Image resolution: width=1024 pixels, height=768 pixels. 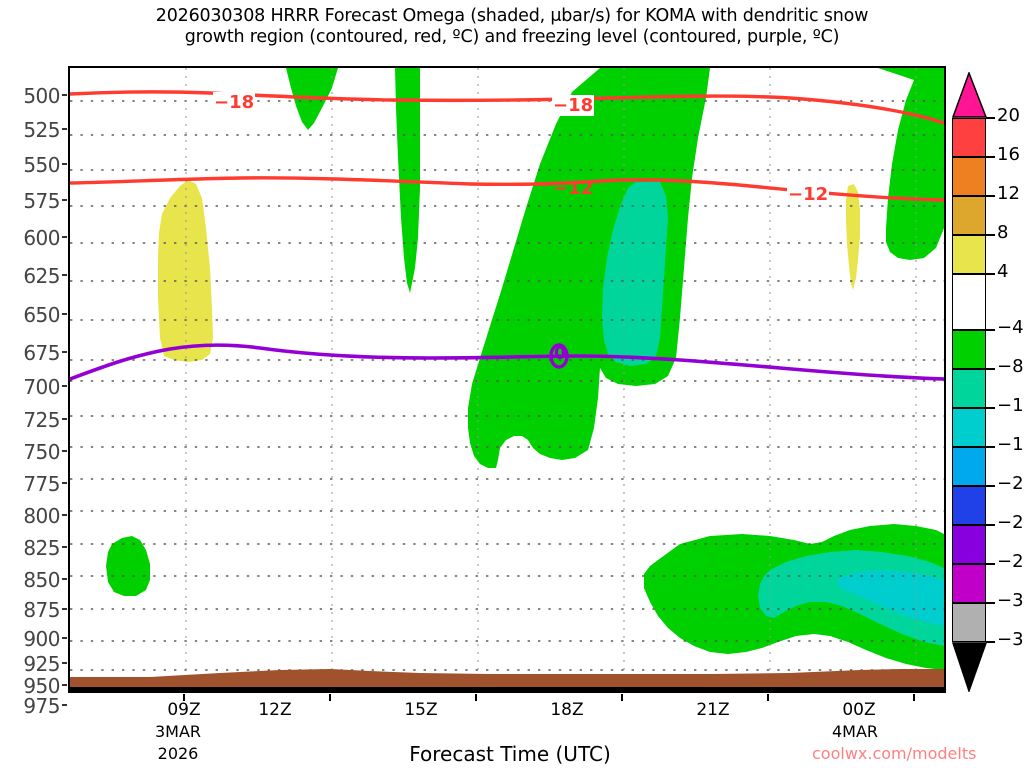 What do you see at coordinates (41, 130) in the screenshot?
I see `y-axis-label-525: 525` at bounding box center [41, 130].